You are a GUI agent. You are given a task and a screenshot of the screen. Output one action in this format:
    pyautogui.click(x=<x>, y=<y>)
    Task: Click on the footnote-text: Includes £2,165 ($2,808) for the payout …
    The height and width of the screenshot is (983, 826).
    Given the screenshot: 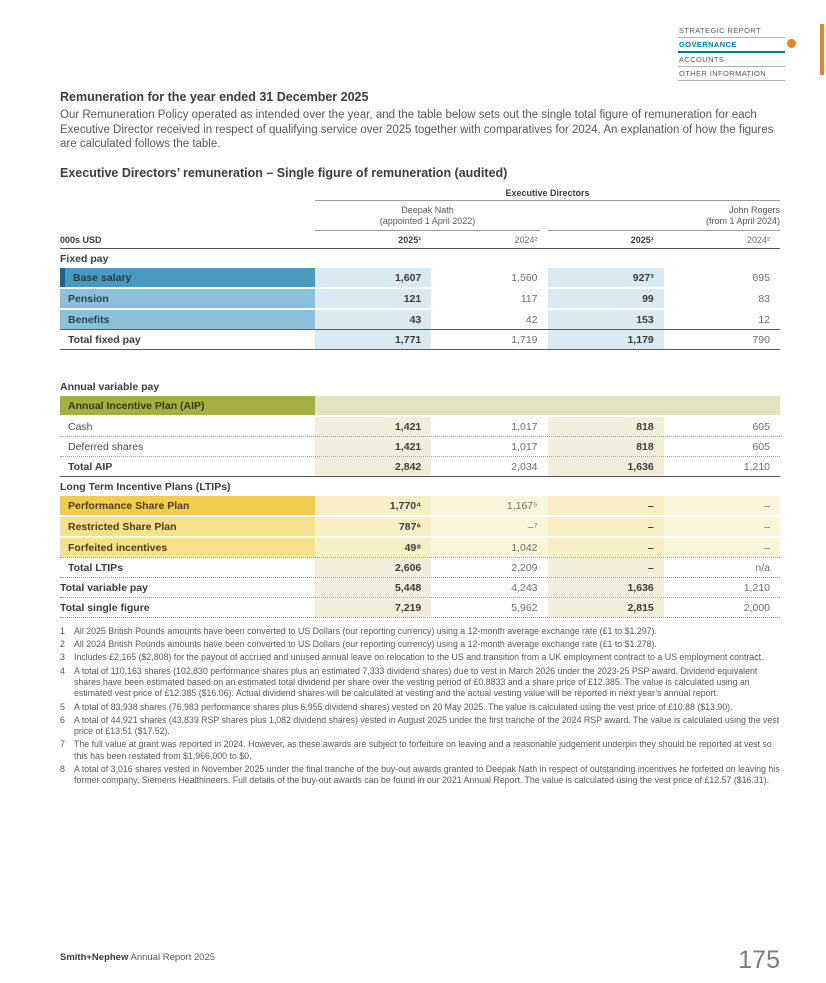 What is the action you would take?
    pyautogui.click(x=419, y=657)
    